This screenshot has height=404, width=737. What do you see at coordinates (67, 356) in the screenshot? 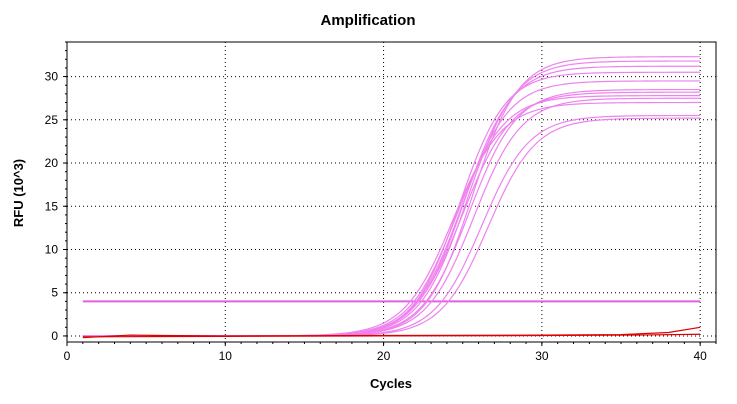
I see `x-tick-label: 0` at bounding box center [67, 356].